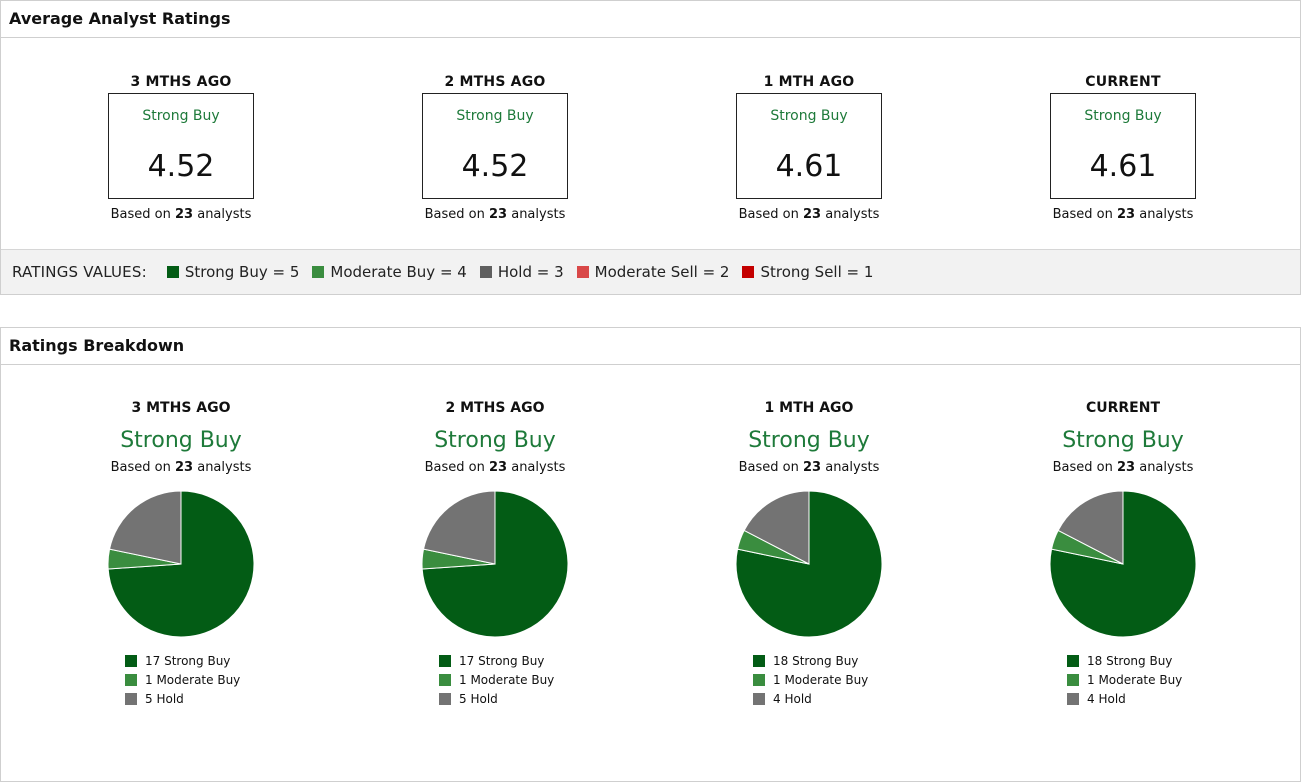 This screenshot has width=1301, height=782. Describe the element at coordinates (582, 272) in the screenshot. I see `moderate-sell-swatch` at that location.